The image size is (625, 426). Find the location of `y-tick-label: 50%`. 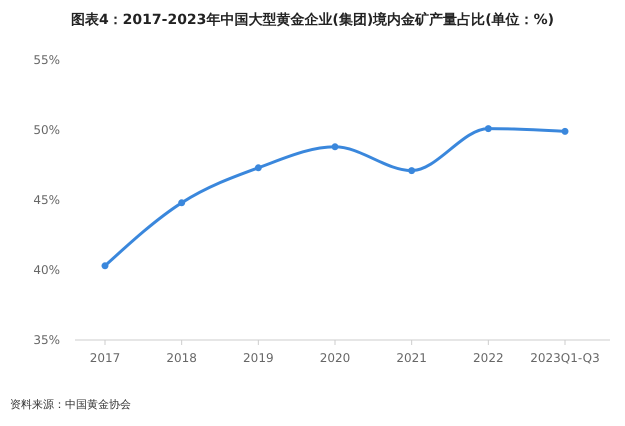

y-tick-label: 50% is located at coordinates (46, 130).